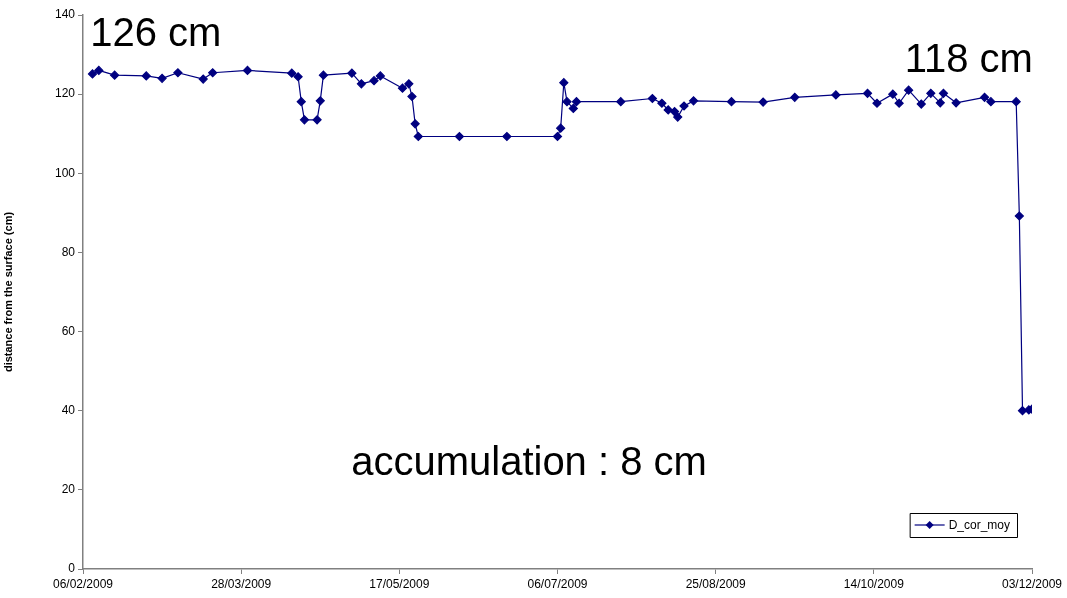 Image resolution: width=1067 pixels, height=598 pixels. I want to click on y-tick-label: 0, so click(72, 568).